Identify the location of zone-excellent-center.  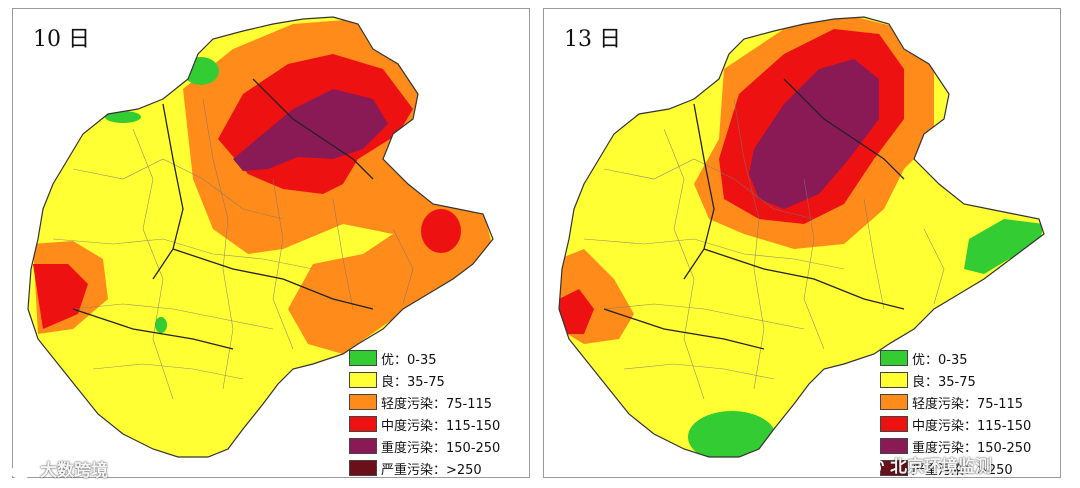
(161, 325).